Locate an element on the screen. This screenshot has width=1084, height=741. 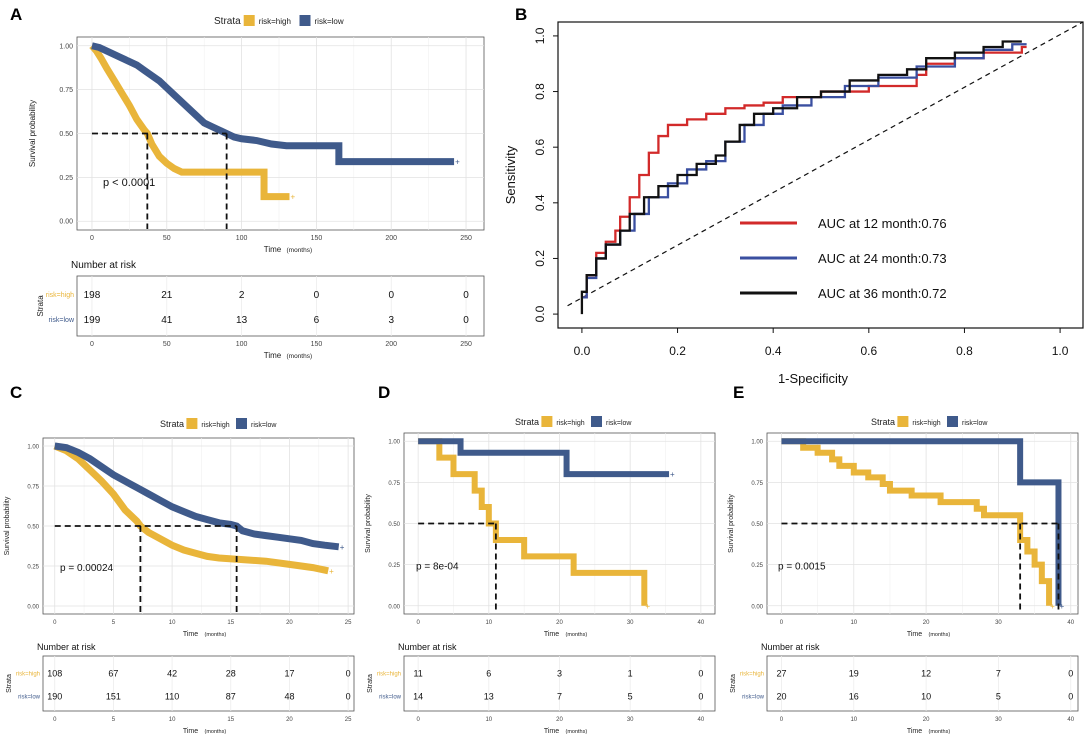
x-tick-label: 200 is located at coordinates (391, 238).